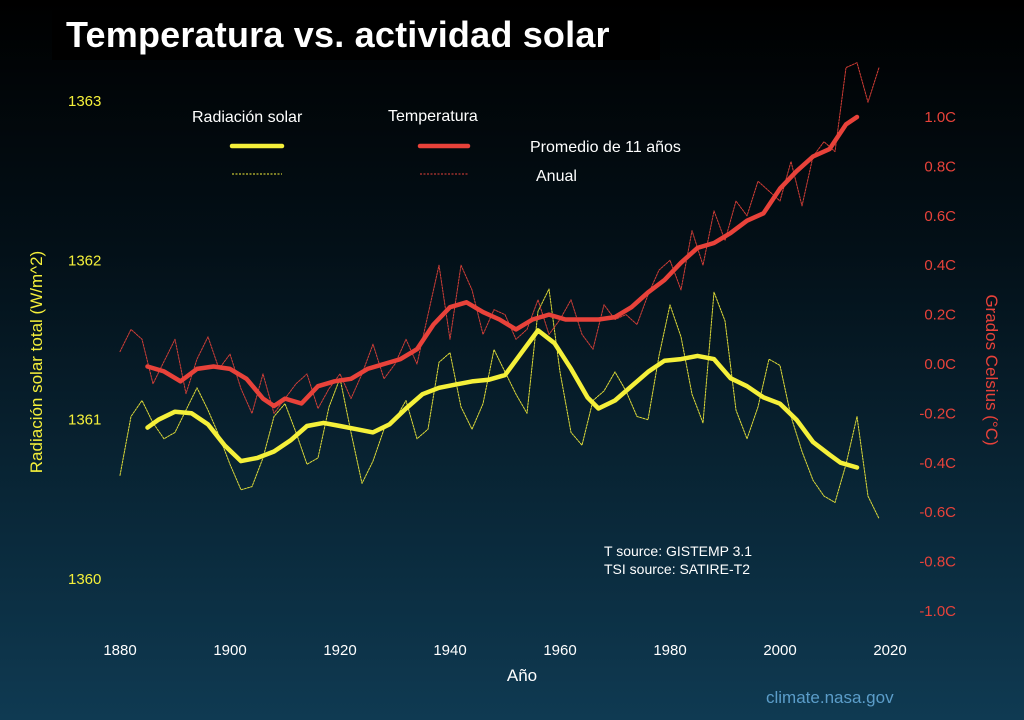 This screenshot has width=1024, height=720. I want to click on x-tick-label: 2000, so click(779, 650).